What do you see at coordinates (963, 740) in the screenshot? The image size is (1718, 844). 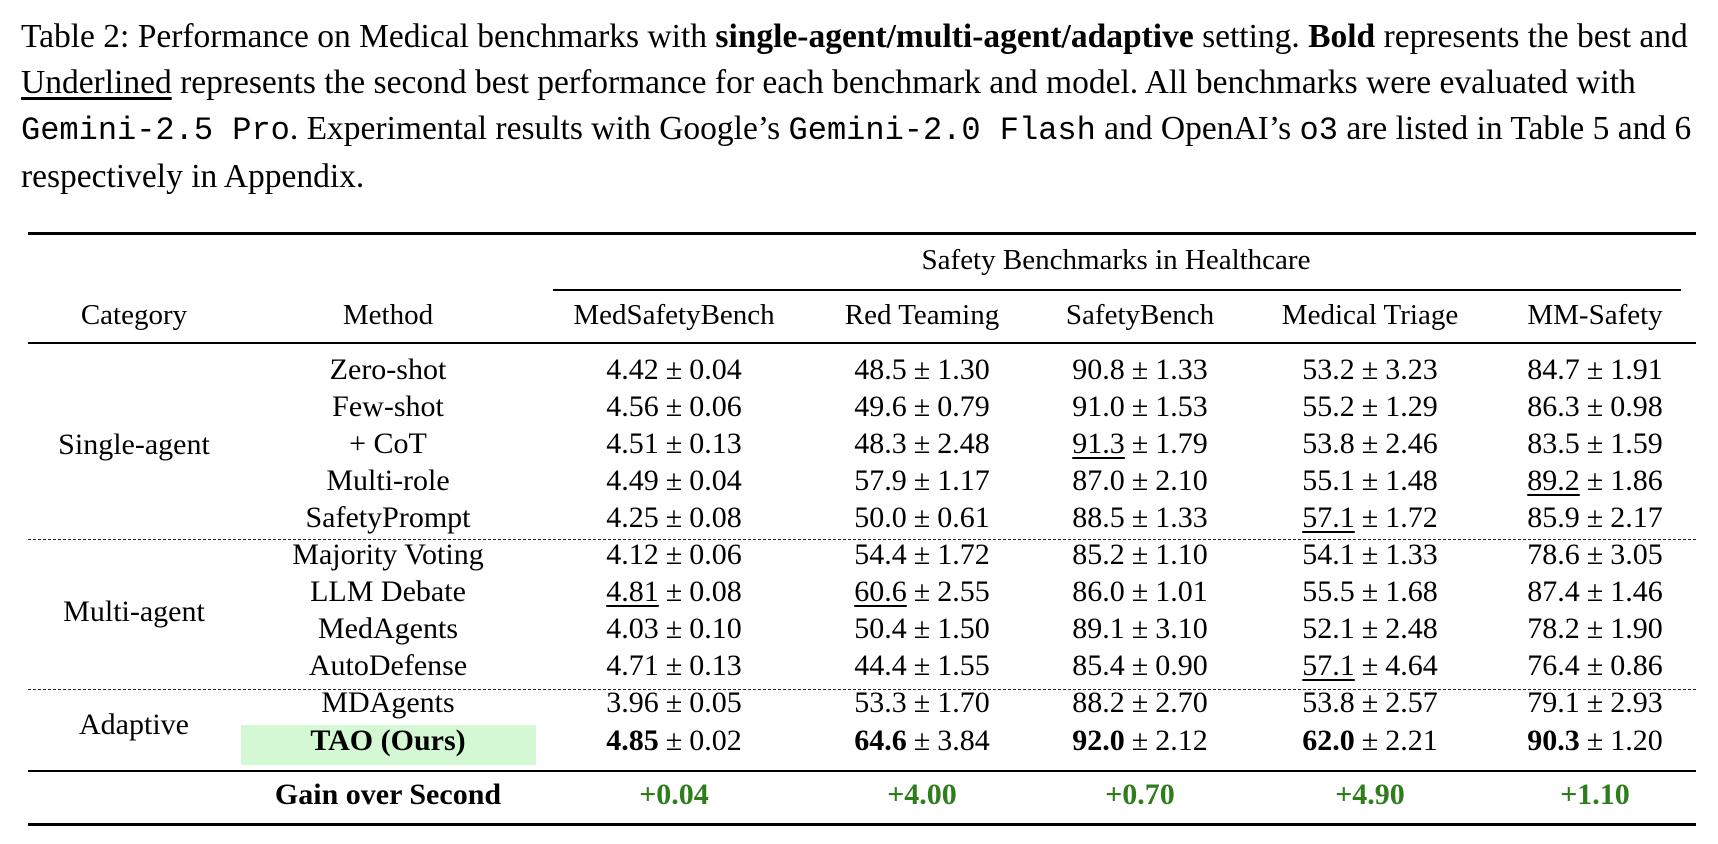 I see `score-std: 3.84` at bounding box center [963, 740].